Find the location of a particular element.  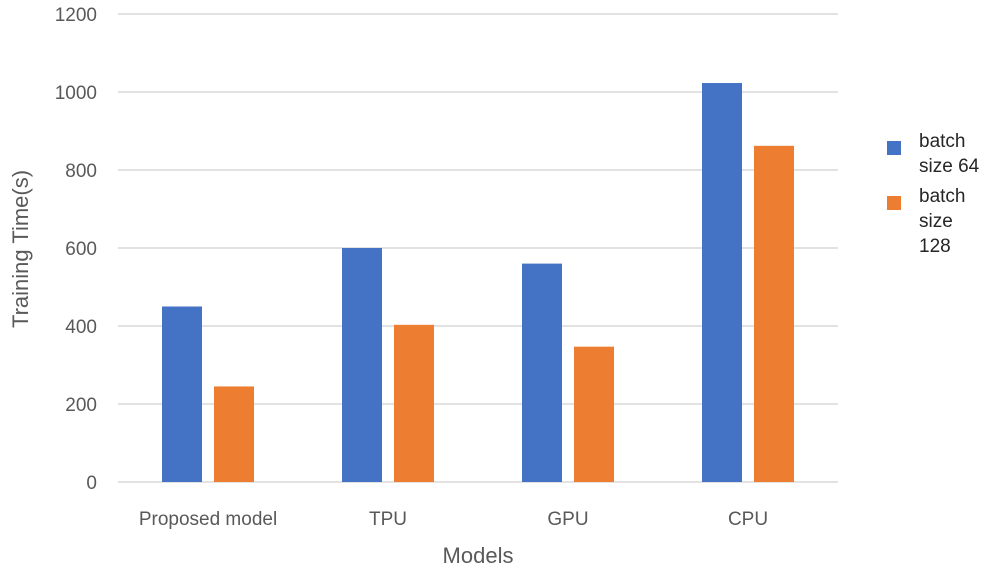

y-axis-ticks: 0 200 400 600 800 1000 1200 is located at coordinates (76, 249).